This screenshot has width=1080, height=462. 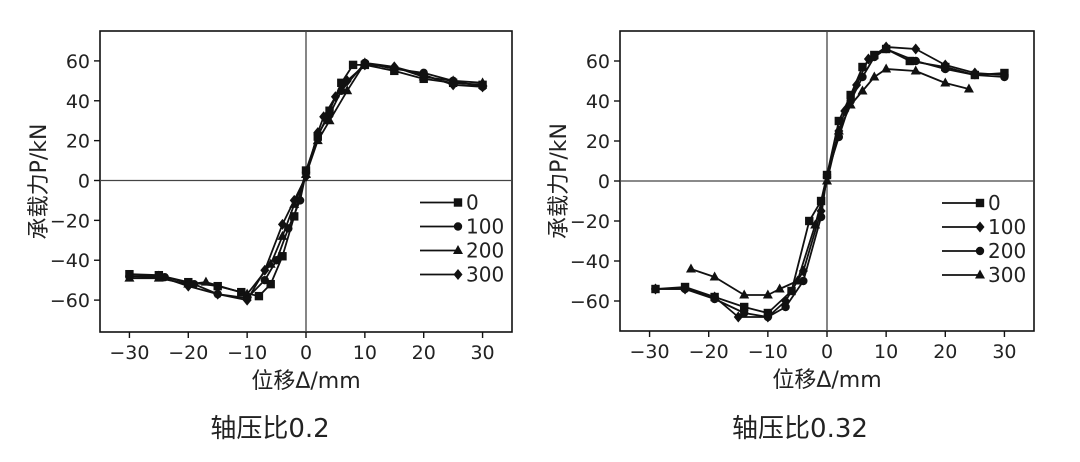 I want to click on y-tick-label: −60, so click(x=590, y=302).